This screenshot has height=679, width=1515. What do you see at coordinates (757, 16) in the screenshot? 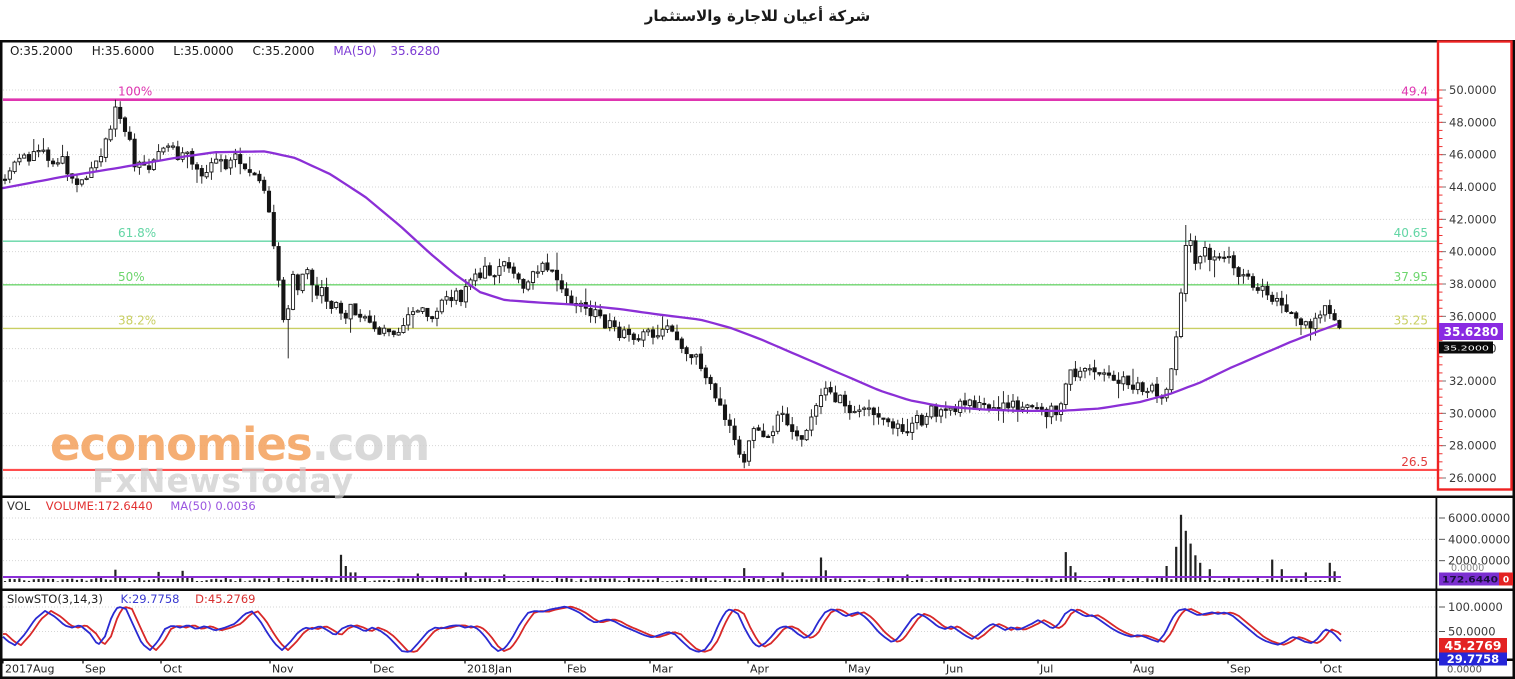
I see `chart-title: شركة أعيان للاجارة والاستثمار` at bounding box center [757, 16].